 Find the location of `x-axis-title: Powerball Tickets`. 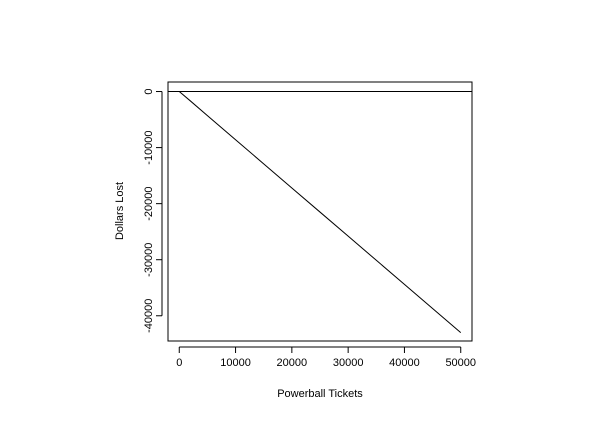

x-axis-title: Powerball Tickets is located at coordinates (320, 394).